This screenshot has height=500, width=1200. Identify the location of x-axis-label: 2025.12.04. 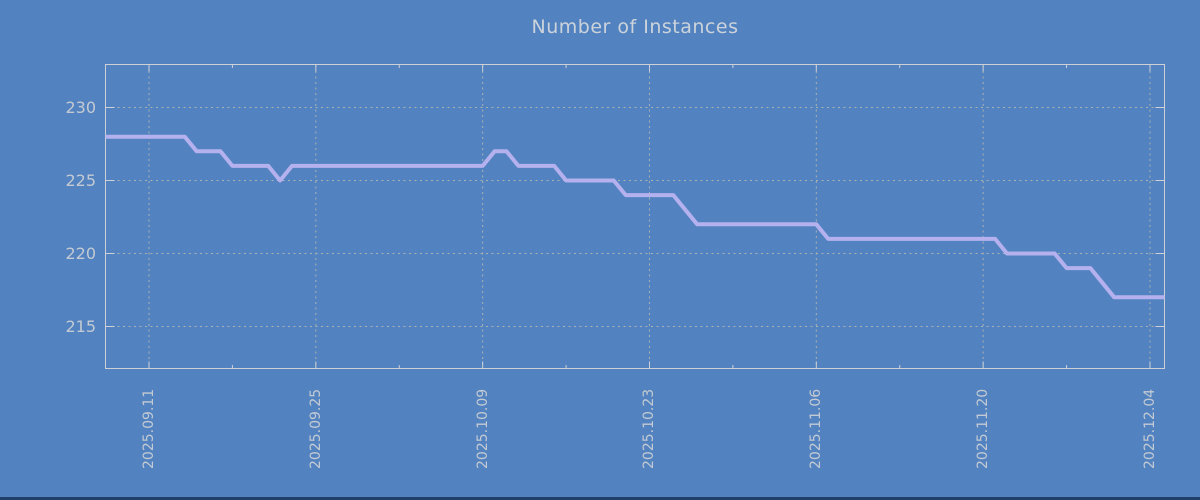
(1149, 428).